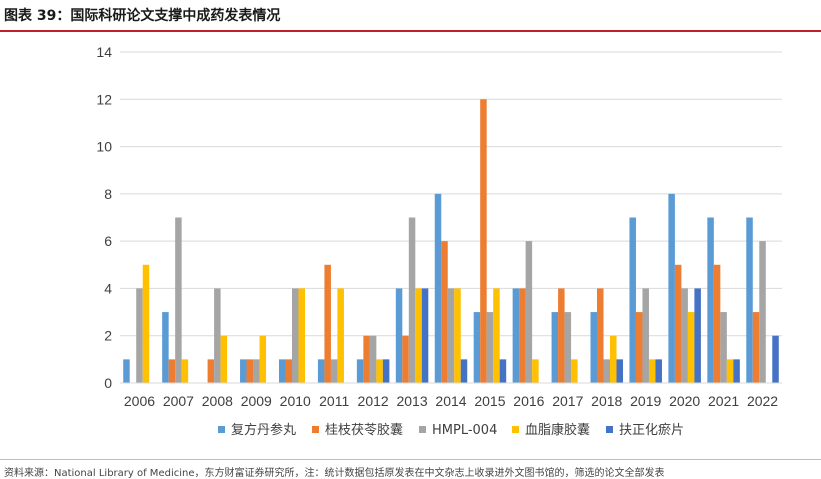 This screenshot has height=479, width=821. What do you see at coordinates (450, 401) in the screenshot?
I see `x-tick-label: 2014` at bounding box center [450, 401].